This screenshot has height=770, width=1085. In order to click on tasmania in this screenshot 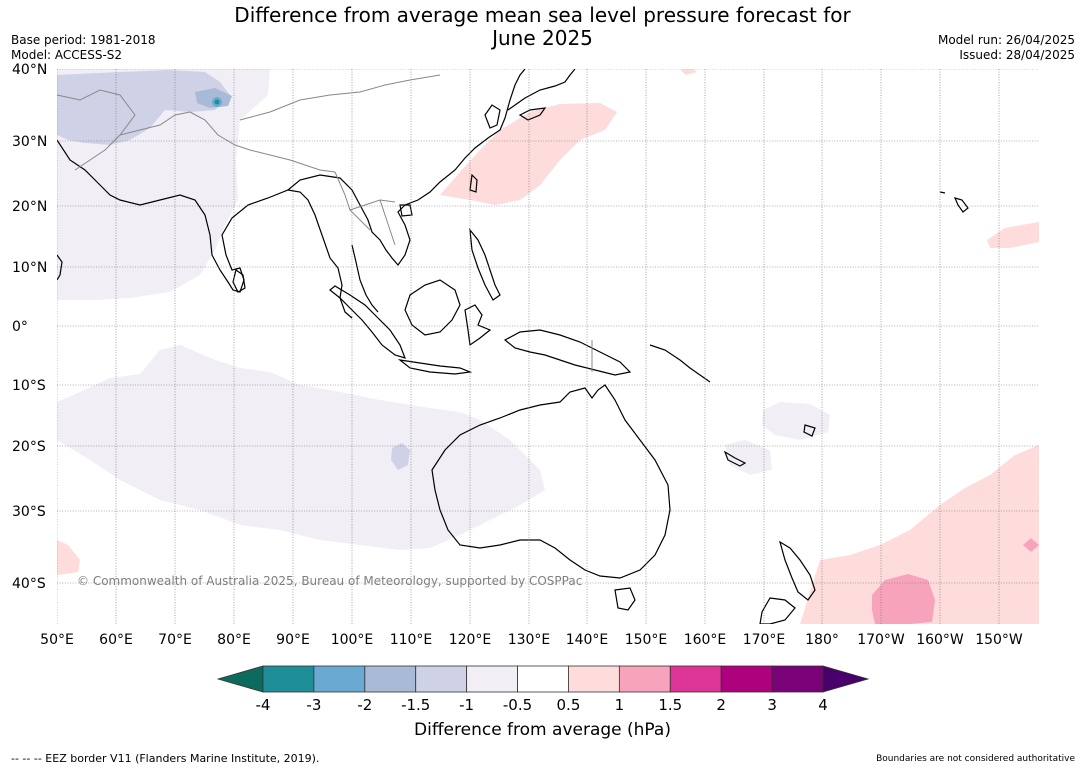, I will do `click(625, 599)`.